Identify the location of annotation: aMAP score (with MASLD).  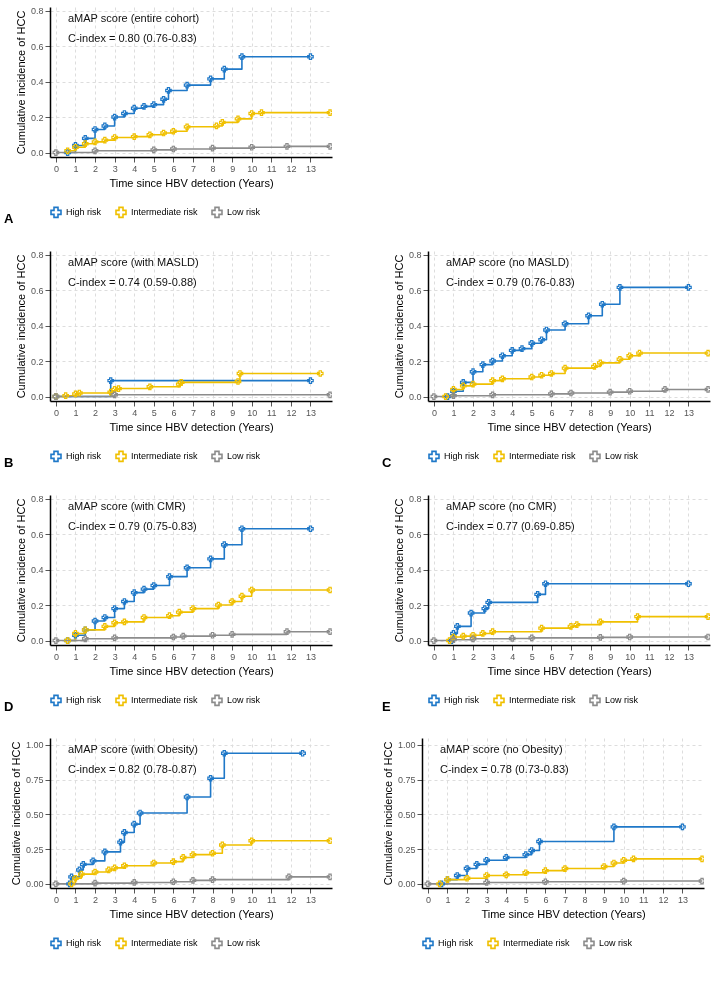
(133, 262).